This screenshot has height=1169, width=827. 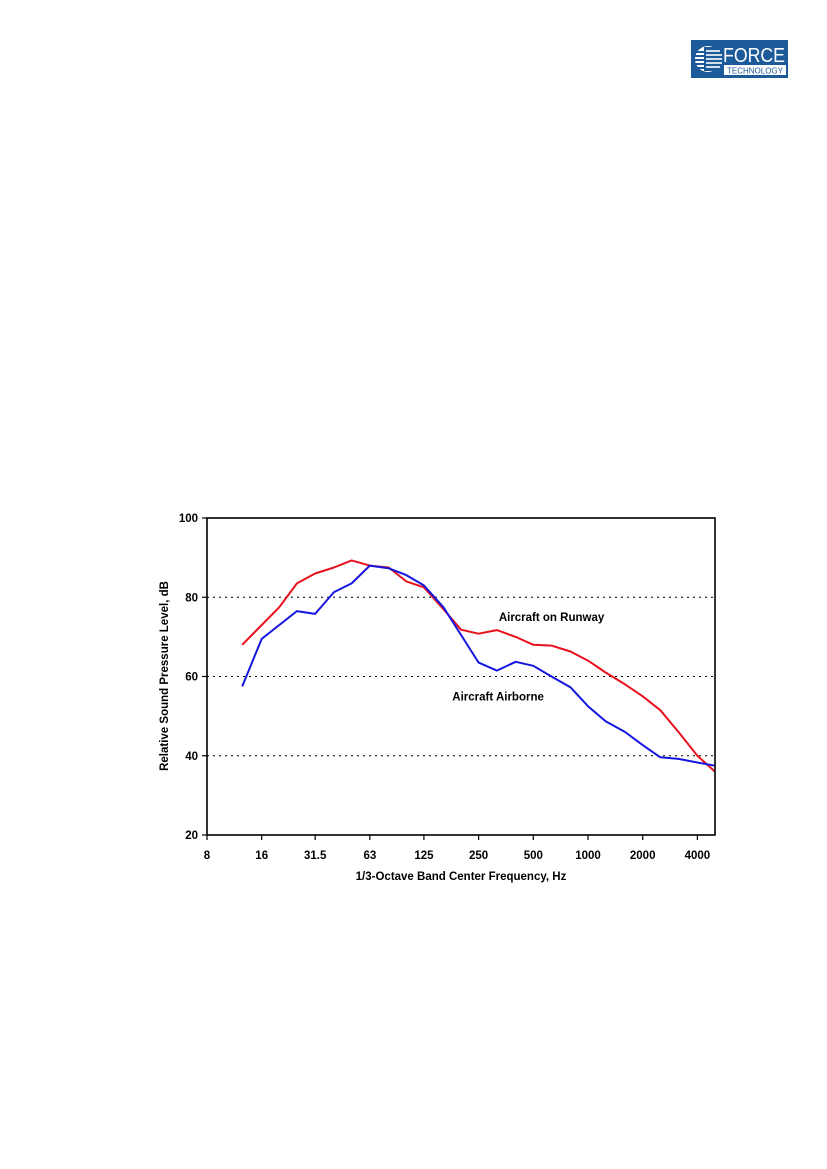 What do you see at coordinates (528, 657) in the screenshot?
I see `annotations: Aircraft on Runway Aircraft Airborne` at bounding box center [528, 657].